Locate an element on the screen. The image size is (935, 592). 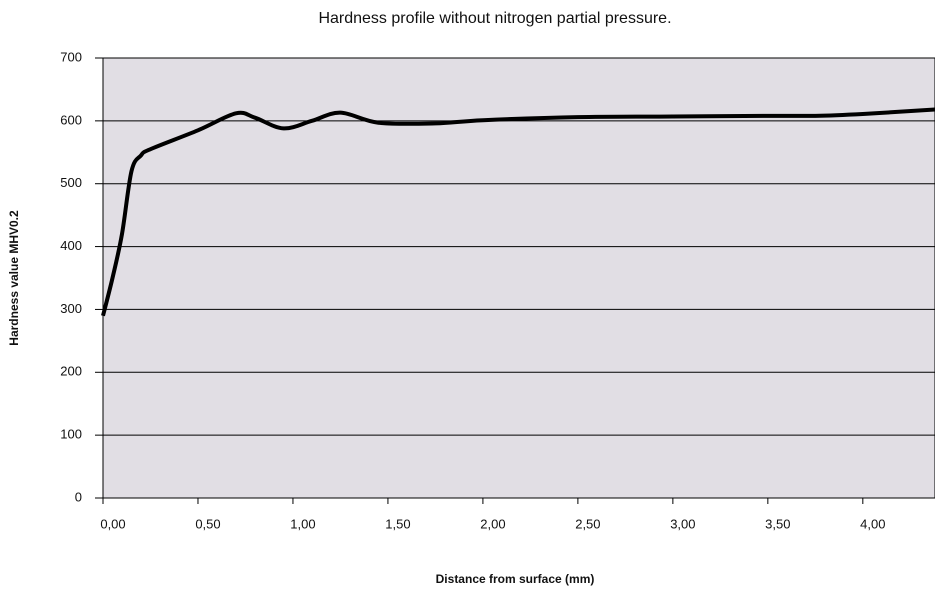
y-tick-label: 200 is located at coordinates (71, 371).